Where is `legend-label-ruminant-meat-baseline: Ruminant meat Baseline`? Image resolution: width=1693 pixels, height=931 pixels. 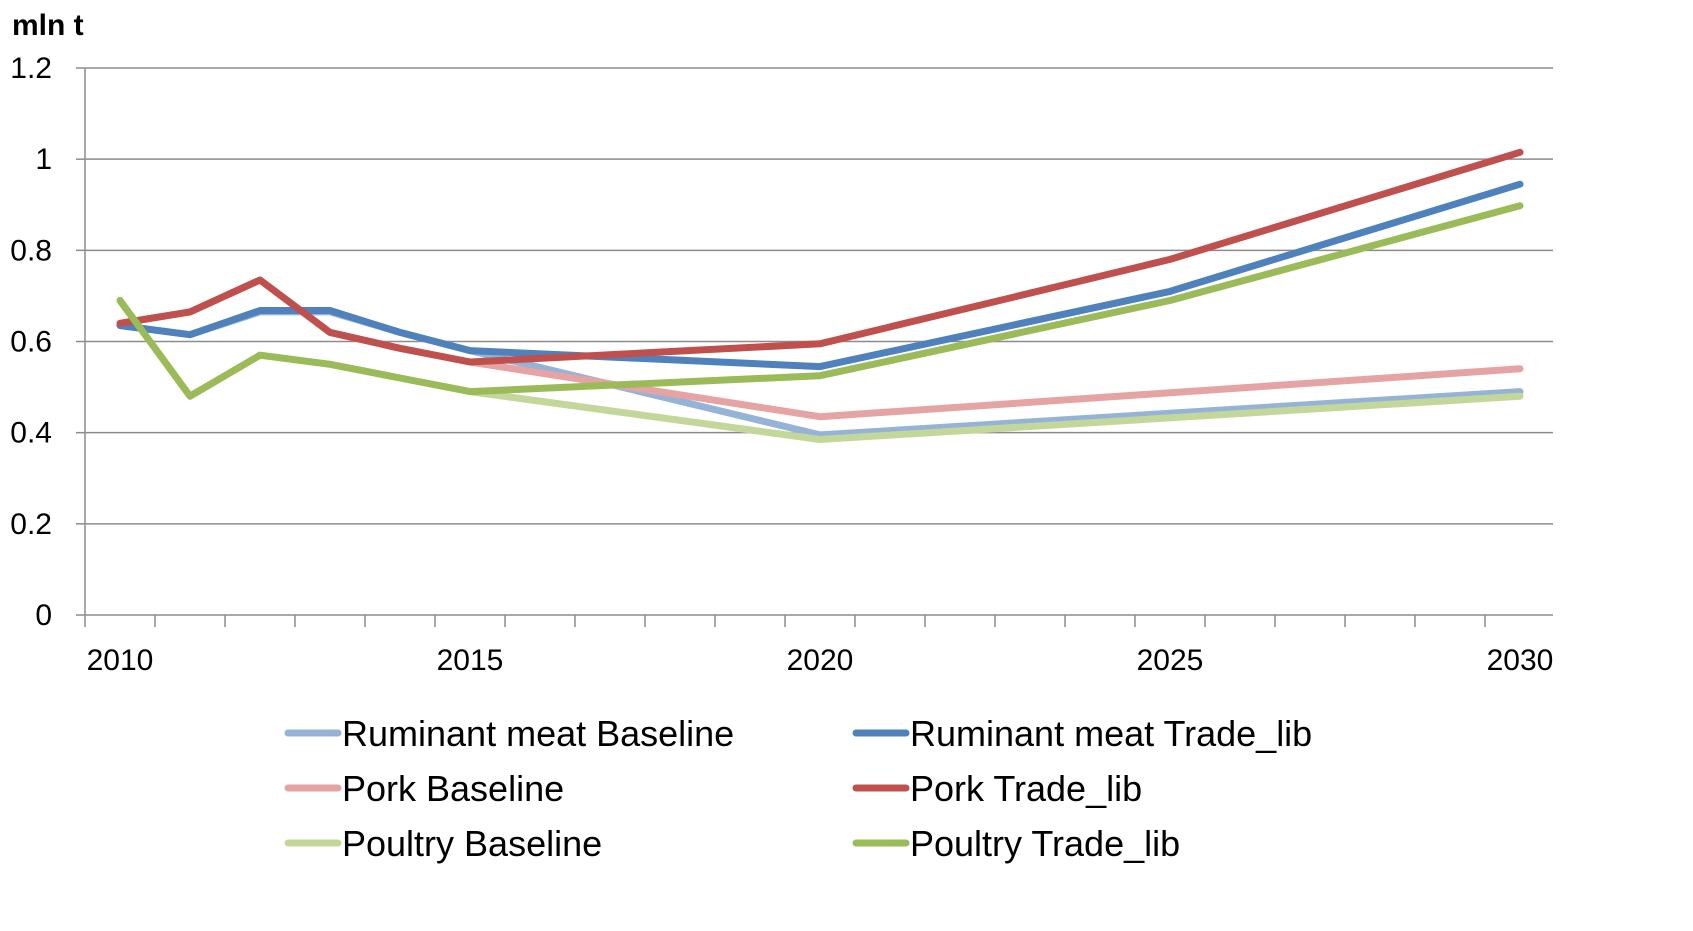
legend-label-ruminant-meat-baseline: Ruminant meat Baseline is located at coordinates (538, 733).